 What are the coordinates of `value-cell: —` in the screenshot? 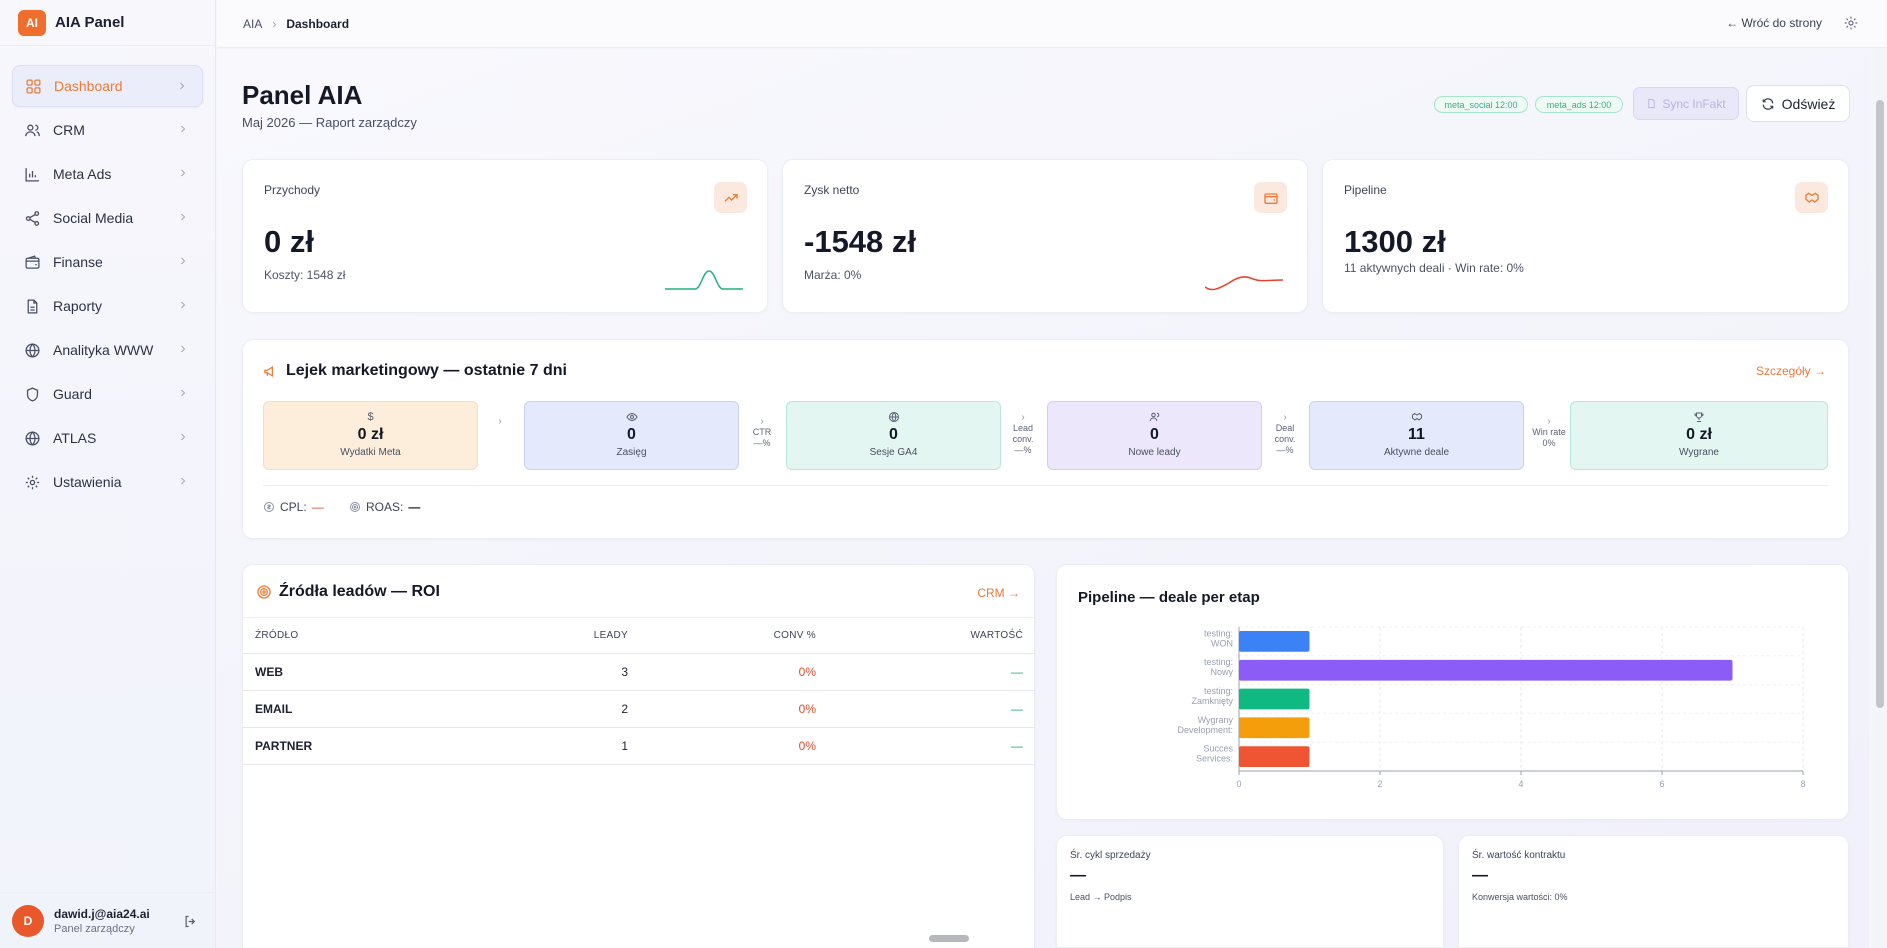 It's located at (925, 672).